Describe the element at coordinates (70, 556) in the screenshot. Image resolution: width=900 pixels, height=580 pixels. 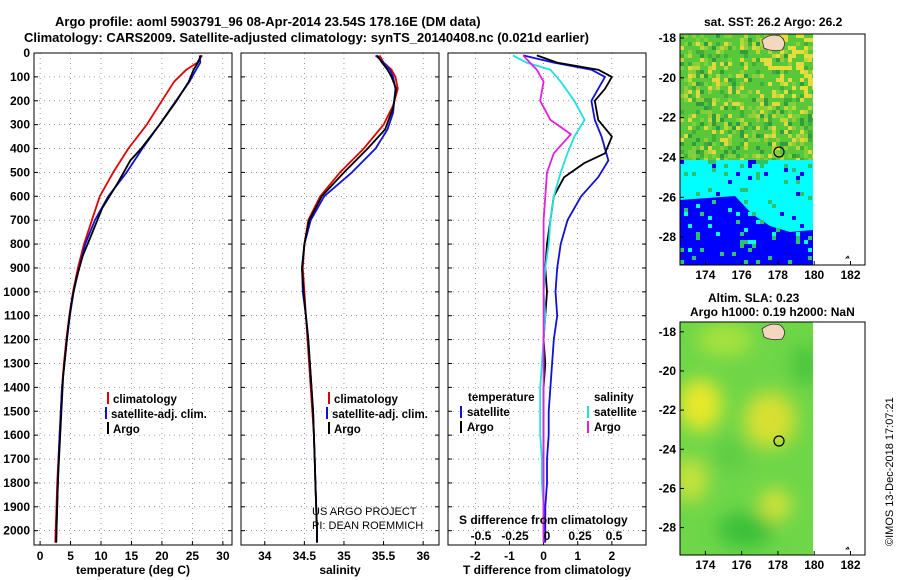
I see `x-tick-label: 5` at that location.